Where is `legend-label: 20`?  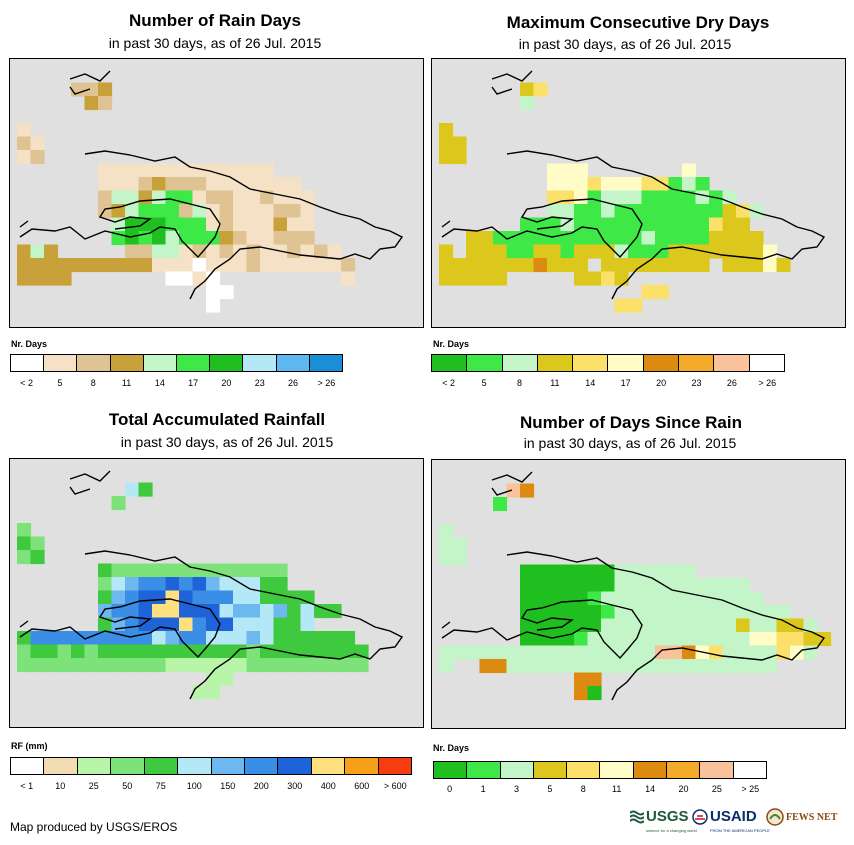
legend-label: 20 is located at coordinates (661, 383).